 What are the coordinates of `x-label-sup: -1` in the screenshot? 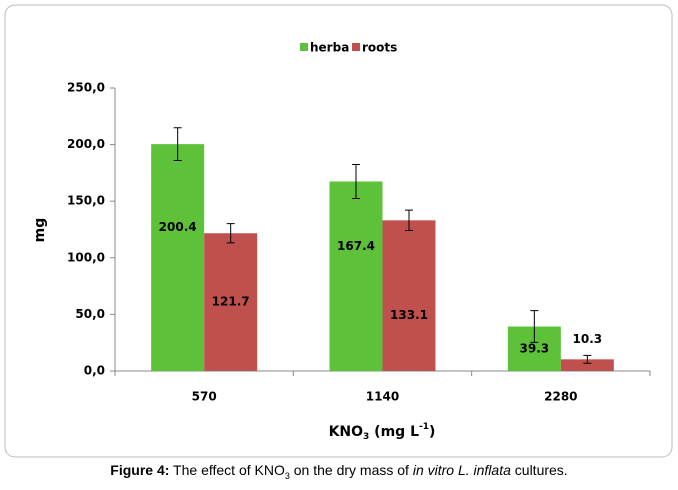 It's located at (424, 427).